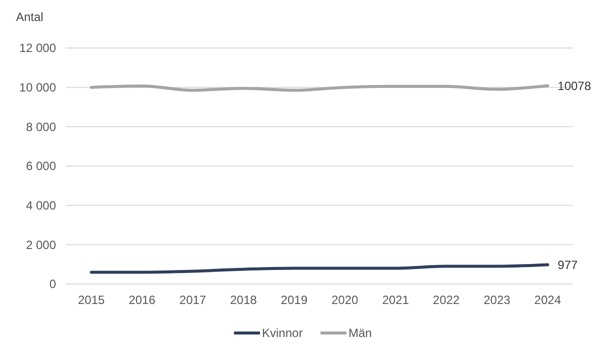 The height and width of the screenshot is (353, 611). I want to click on x-tick-label: 2020, so click(345, 300).